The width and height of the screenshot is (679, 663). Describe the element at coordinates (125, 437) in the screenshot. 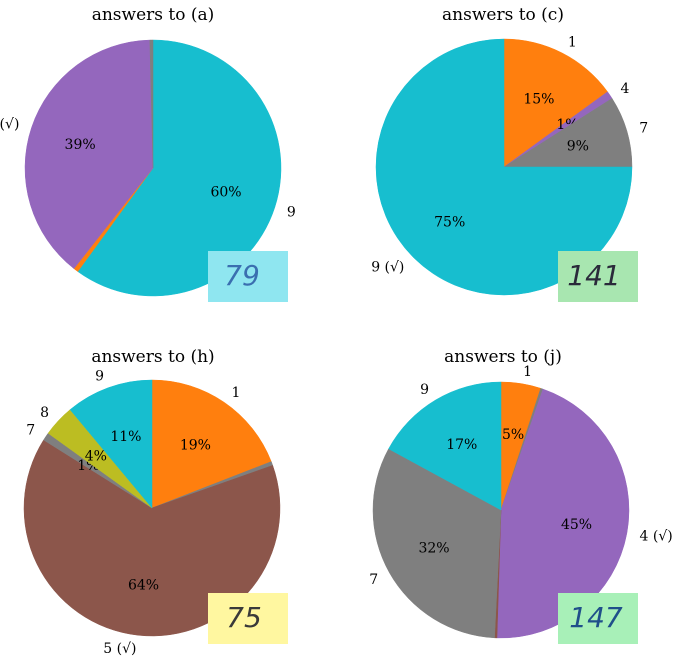

I see `slice-percent-label: 11%` at that location.